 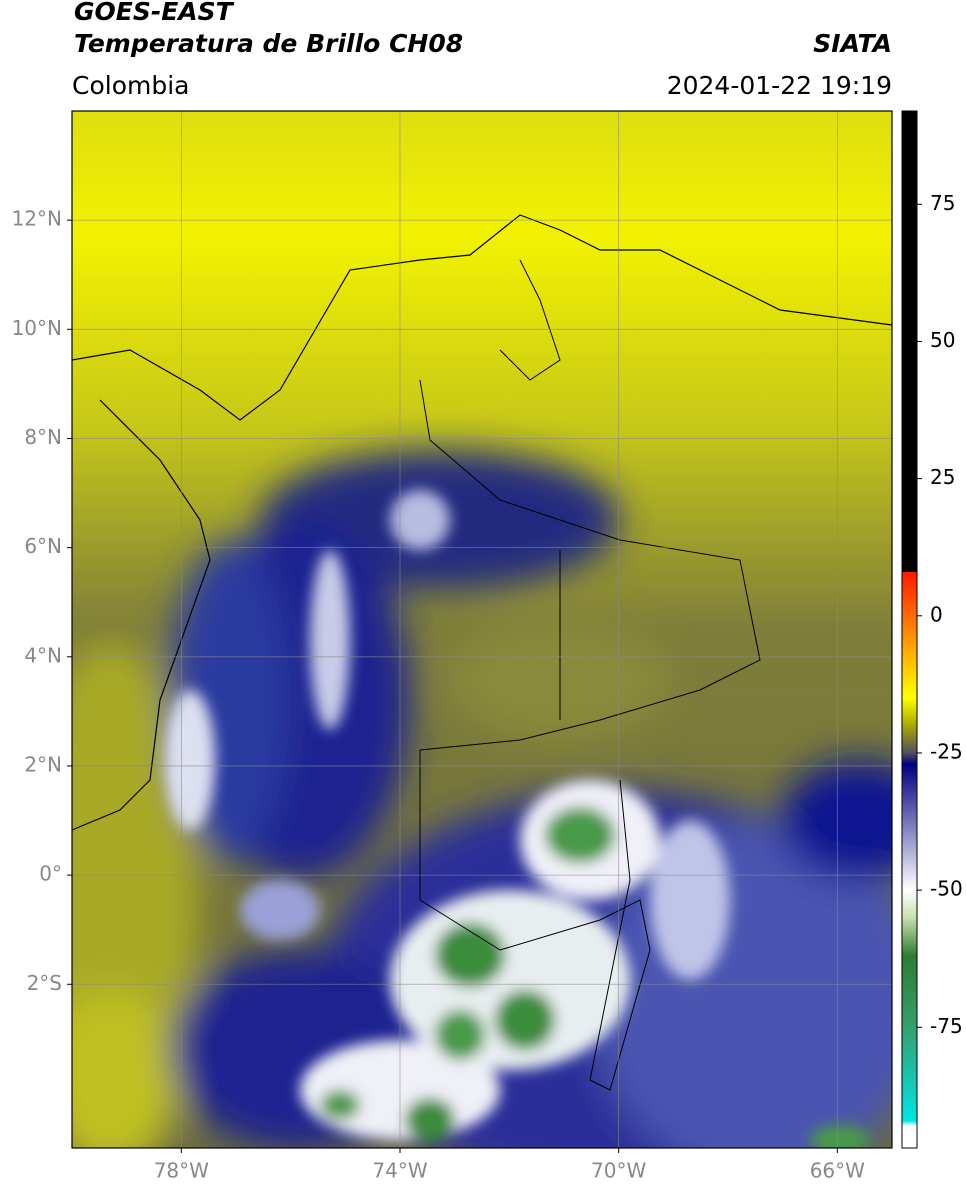 What do you see at coordinates (181, 1171) in the screenshot?
I see `x-tick-label: 78°W` at bounding box center [181, 1171].